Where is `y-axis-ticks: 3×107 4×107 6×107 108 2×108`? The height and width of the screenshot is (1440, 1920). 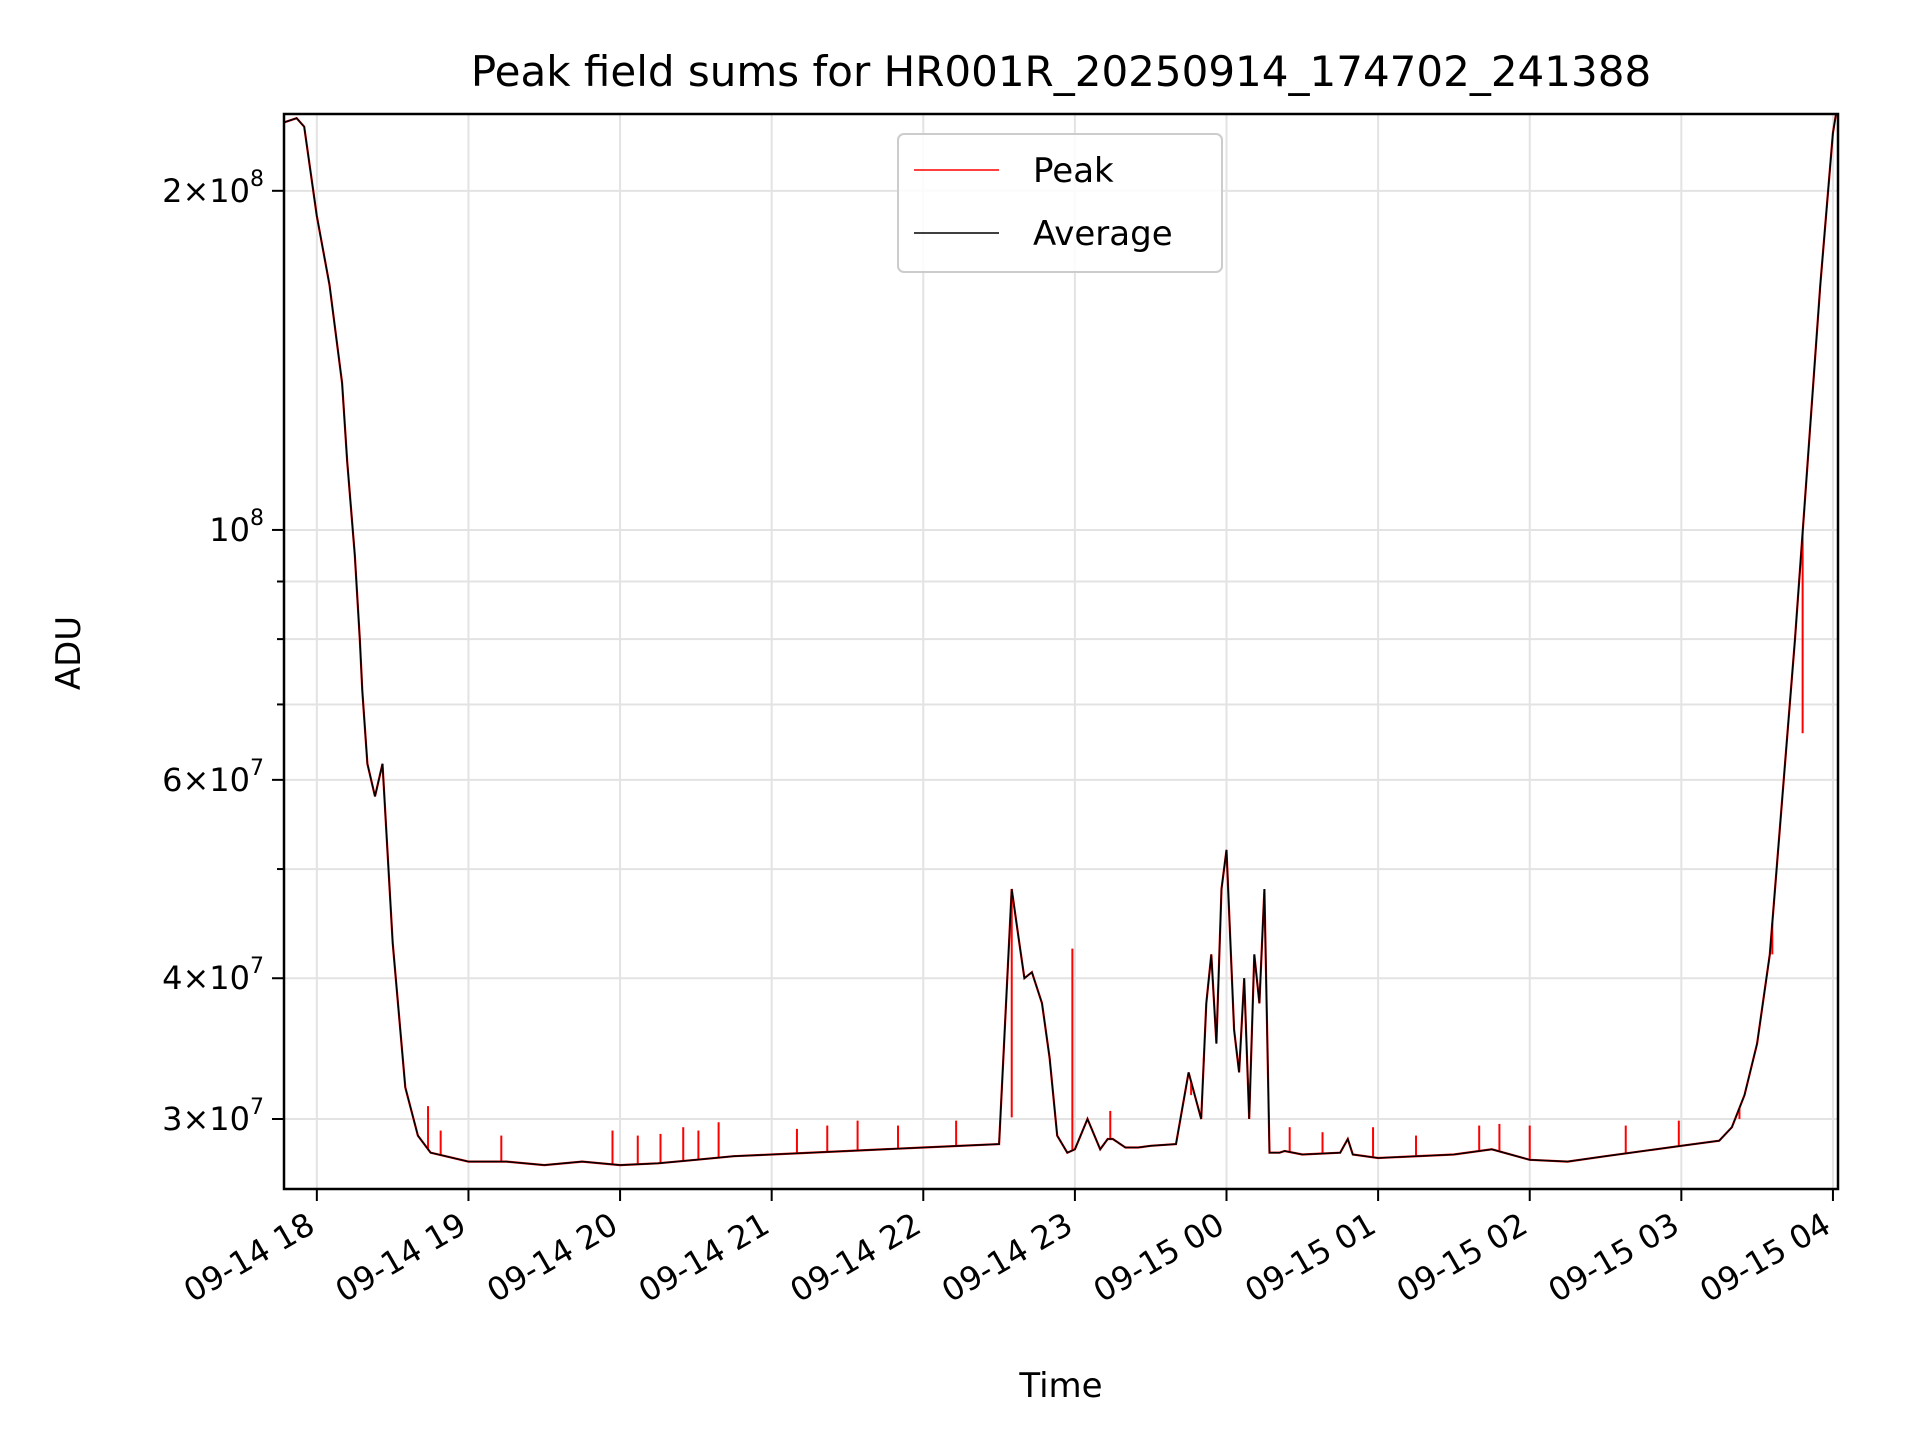 y-axis-ticks: 3×107 4×107 6×107 108 2×108 is located at coordinates (223, 652).